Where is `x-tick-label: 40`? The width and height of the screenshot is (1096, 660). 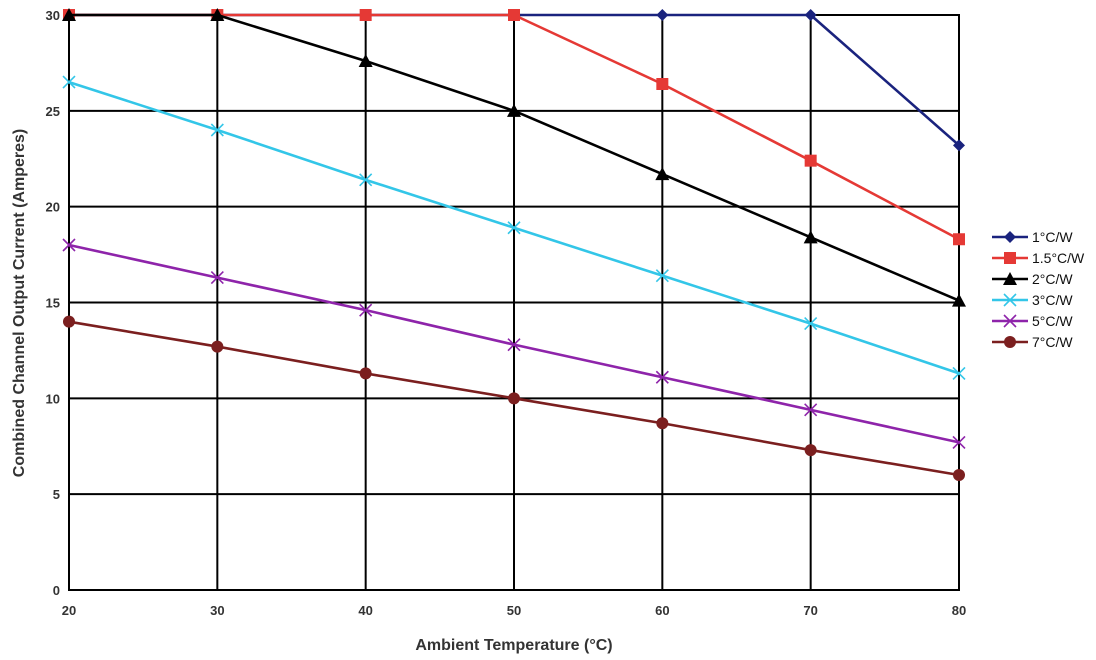
x-tick-label: 40 is located at coordinates (365, 610).